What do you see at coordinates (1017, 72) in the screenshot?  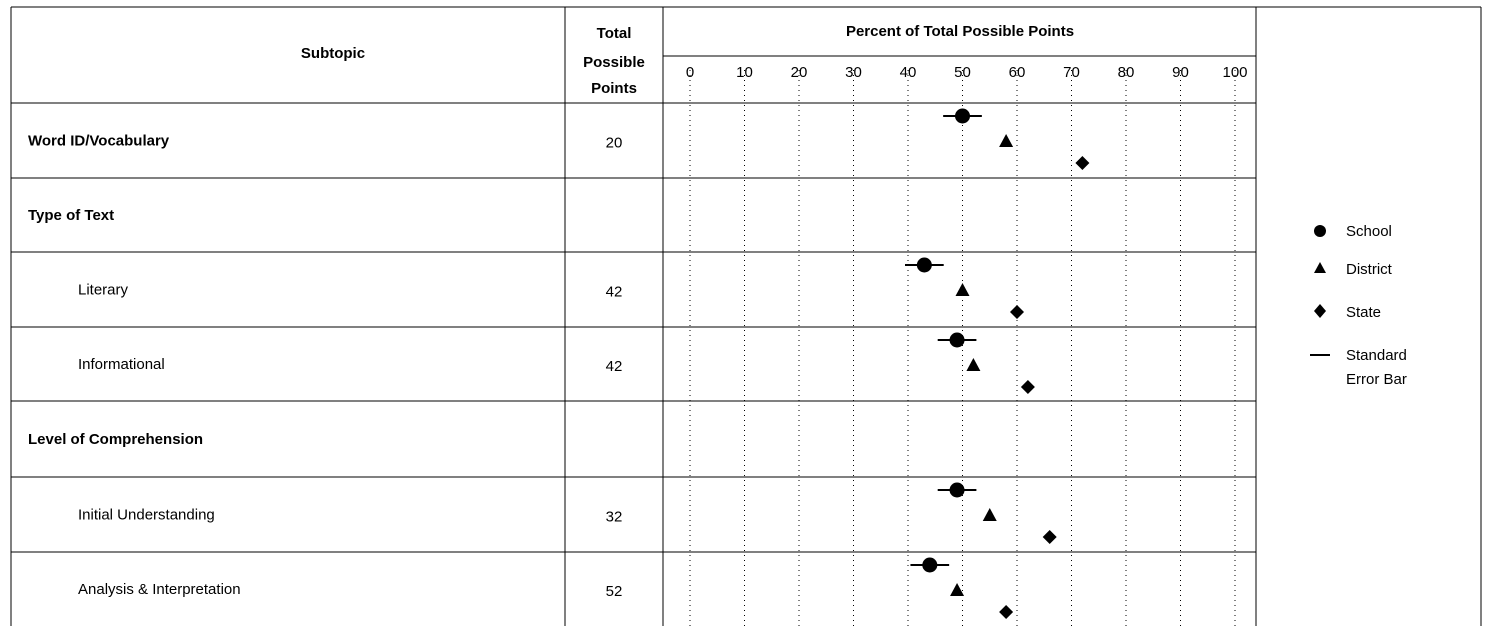 I see `x-tick-label: 60` at bounding box center [1017, 72].